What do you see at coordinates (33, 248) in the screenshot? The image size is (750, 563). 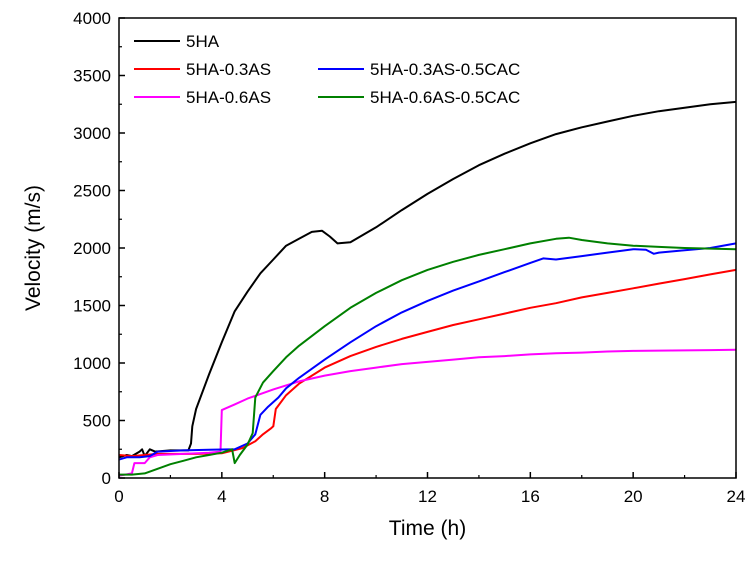 I see `y-axis-title: Velocity (m/s)` at bounding box center [33, 248].